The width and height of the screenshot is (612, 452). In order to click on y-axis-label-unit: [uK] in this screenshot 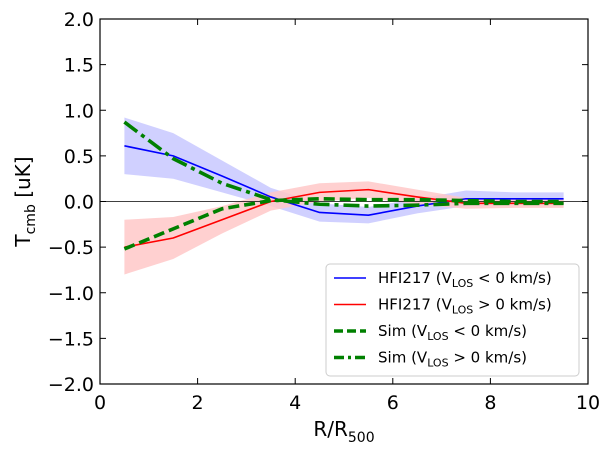, I will do `click(23, 180)`.